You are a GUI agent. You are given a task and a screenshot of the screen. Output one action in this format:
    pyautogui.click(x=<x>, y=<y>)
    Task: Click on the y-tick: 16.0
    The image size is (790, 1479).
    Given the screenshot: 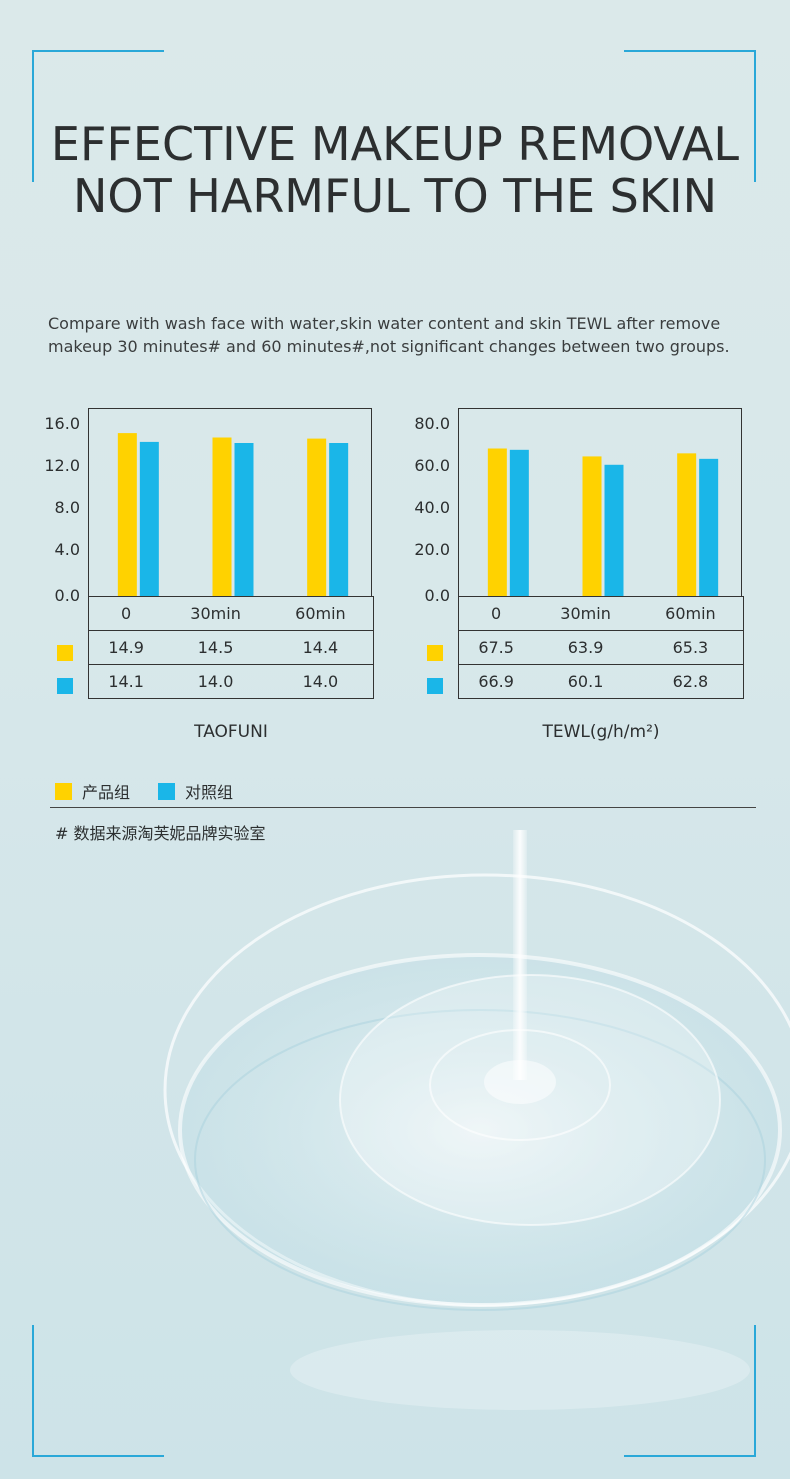 What is the action you would take?
    pyautogui.click(x=62, y=423)
    